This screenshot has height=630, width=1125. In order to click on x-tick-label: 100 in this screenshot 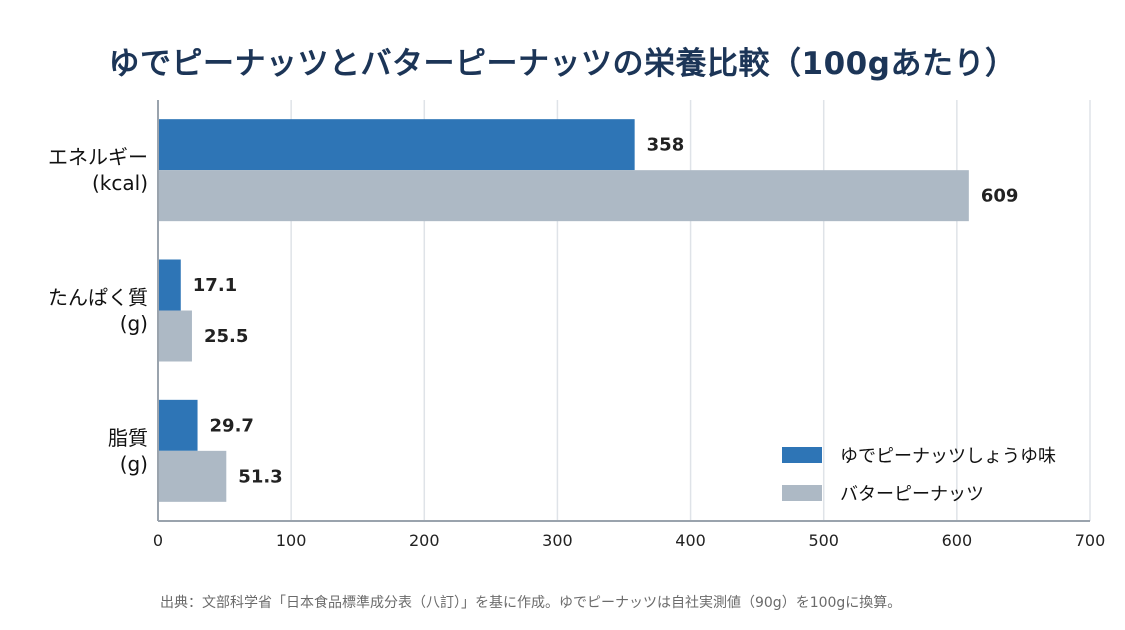, I will do `click(291, 540)`.